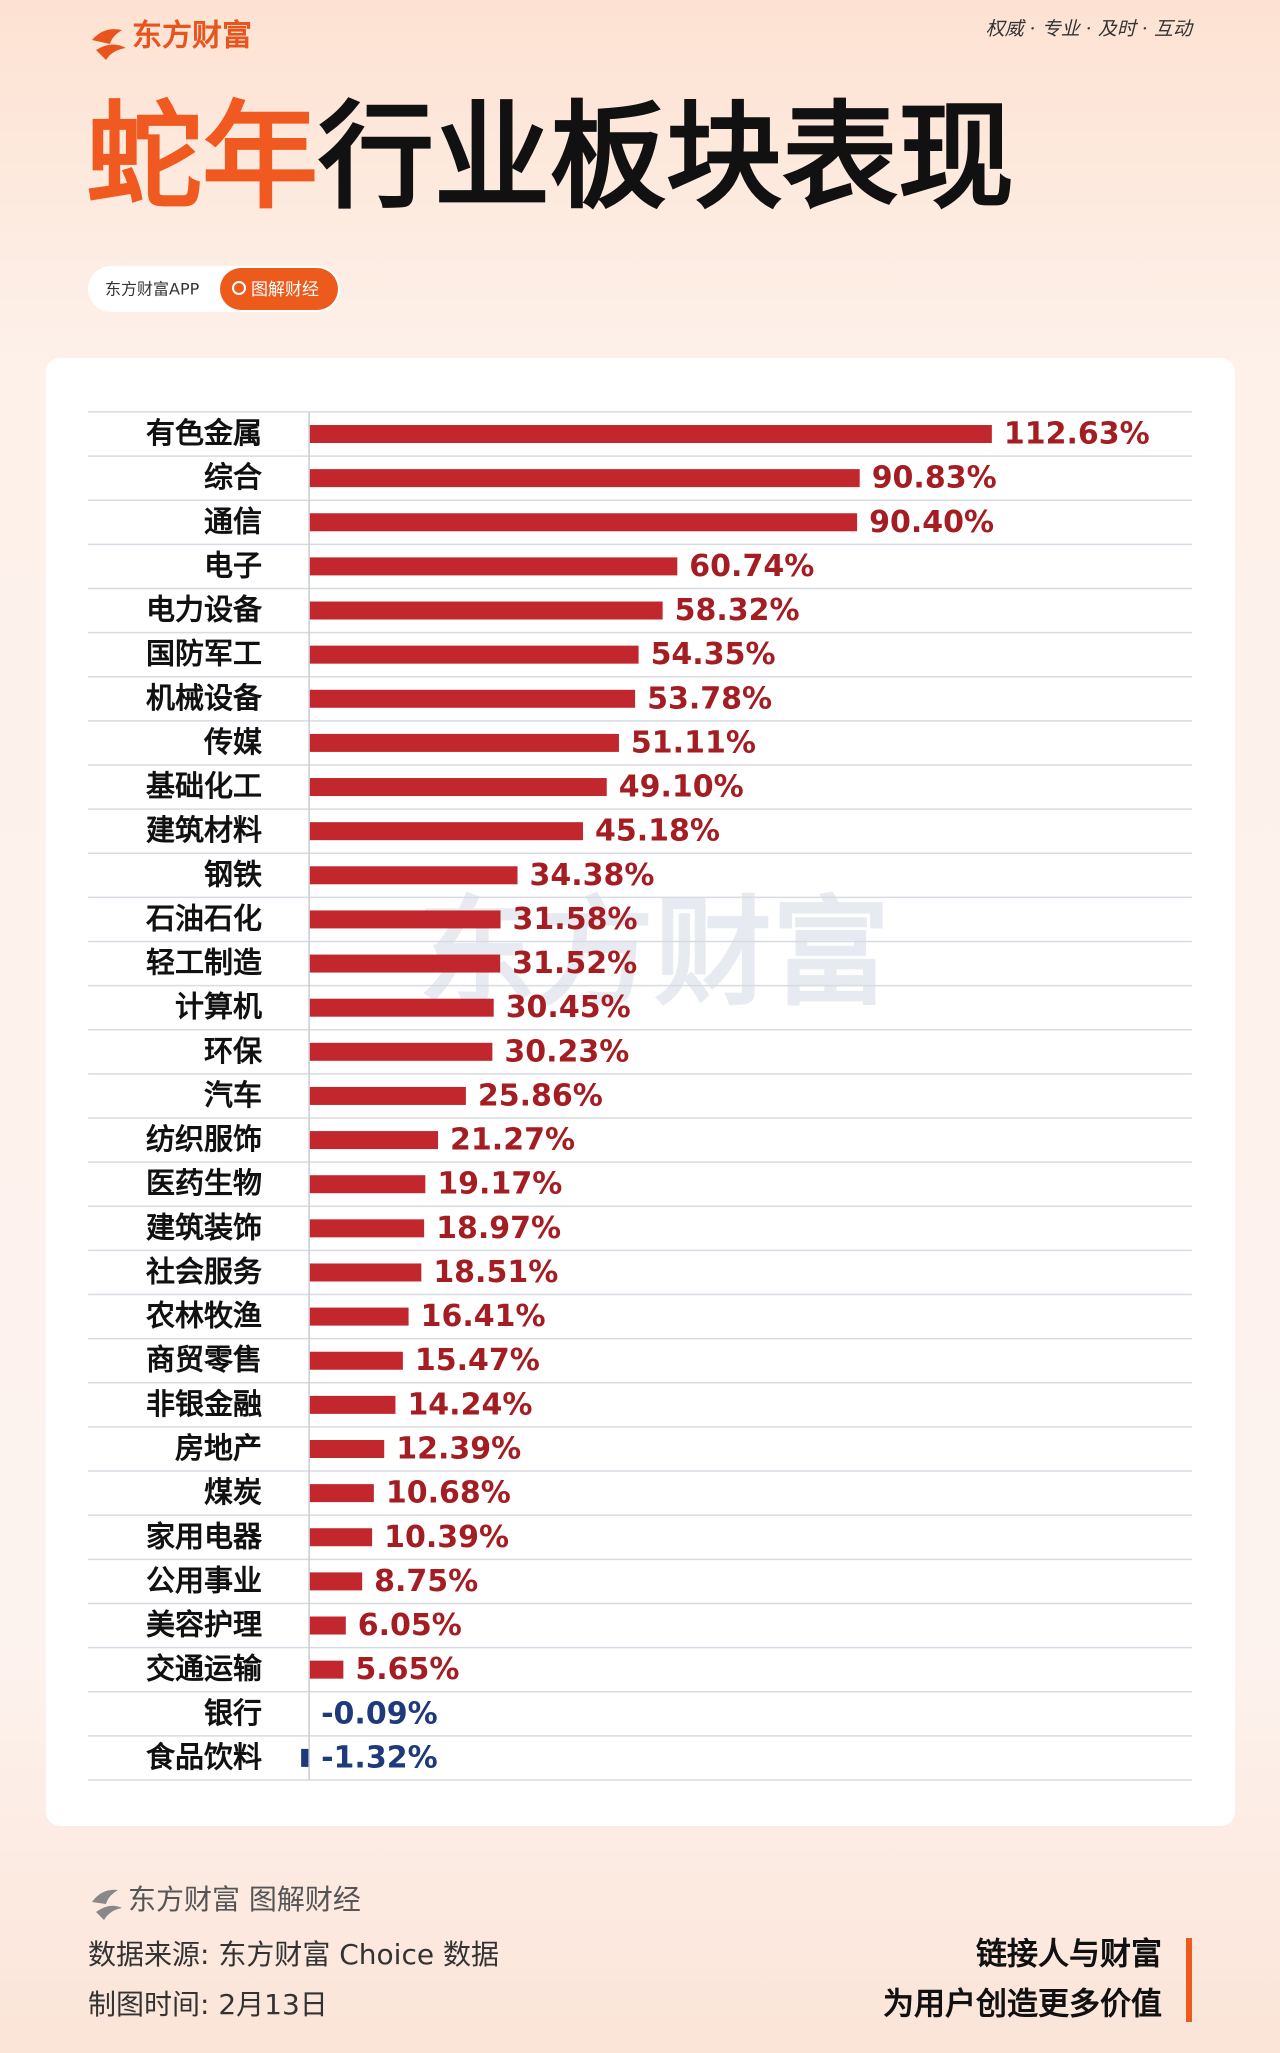 Image resolution: width=1280 pixels, height=2053 pixels. Describe the element at coordinates (218, 1007) in the screenshot. I see `category-label: 计算机` at that location.